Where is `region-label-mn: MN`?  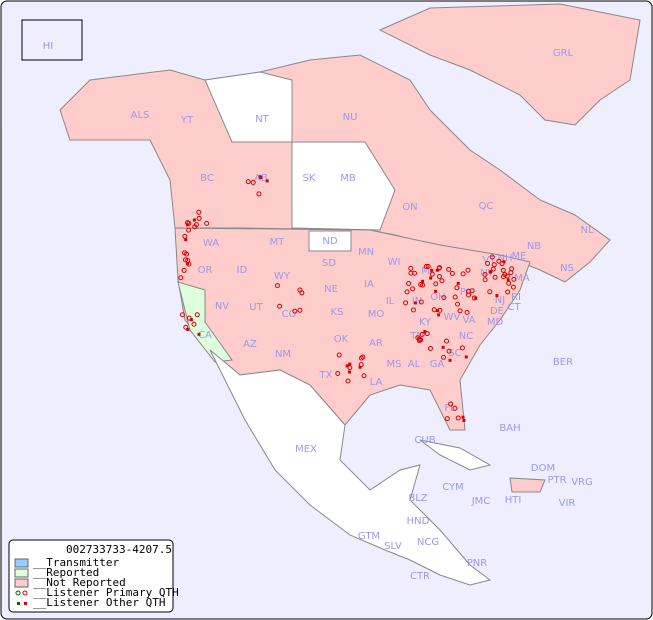
region-label-mn: MN is located at coordinates (366, 252).